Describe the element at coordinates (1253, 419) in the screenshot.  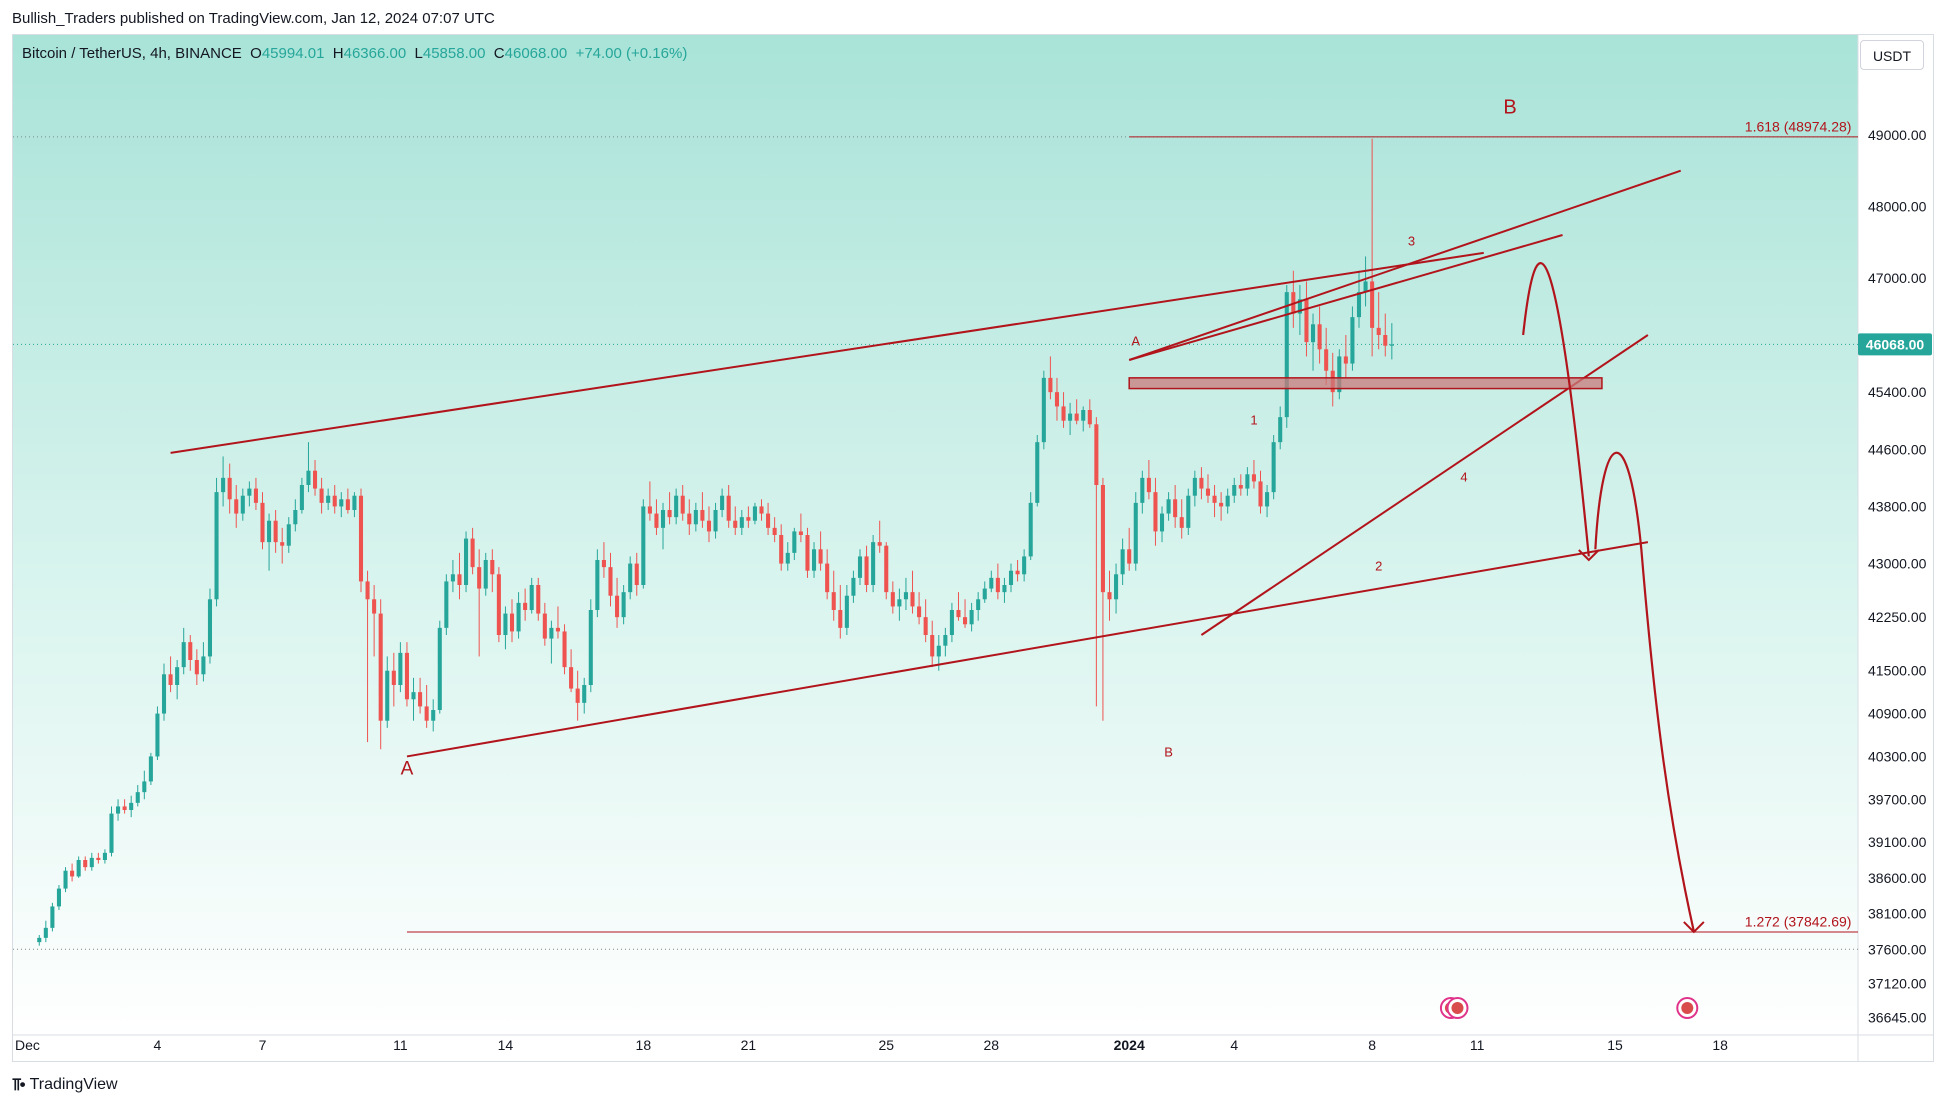
I see `wave-label-1: 1` at that location.